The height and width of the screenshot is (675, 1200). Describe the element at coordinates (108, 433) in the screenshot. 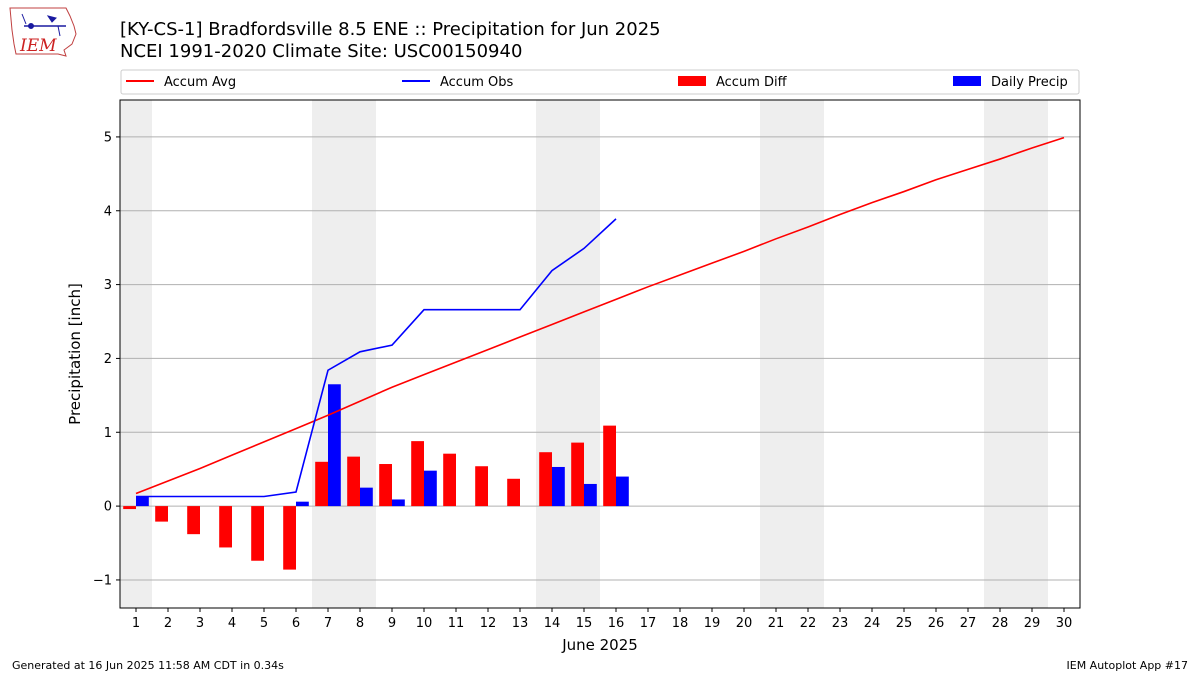

I see `y-tick-label: 1` at that location.